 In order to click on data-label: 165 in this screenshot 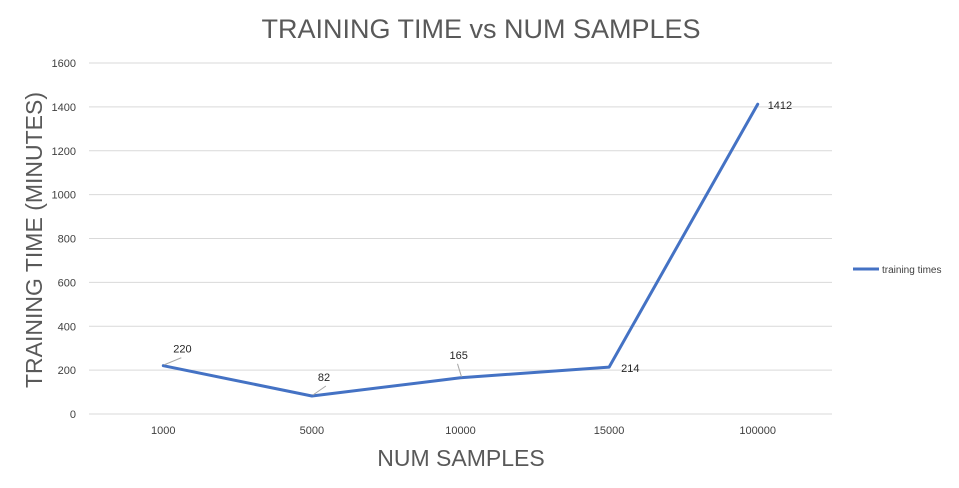, I will do `click(459, 356)`.